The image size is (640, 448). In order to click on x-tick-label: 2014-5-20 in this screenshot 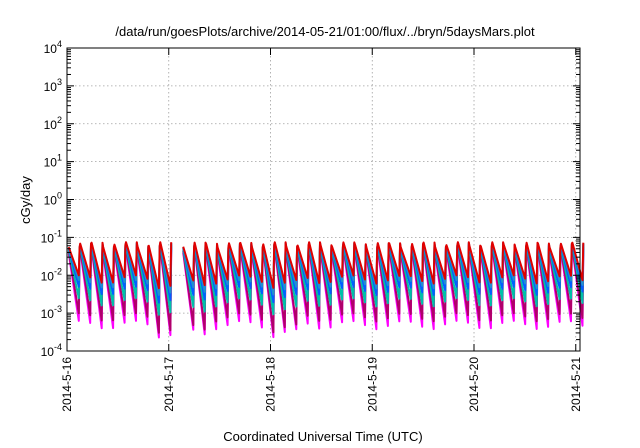, I will do `click(474, 384)`.